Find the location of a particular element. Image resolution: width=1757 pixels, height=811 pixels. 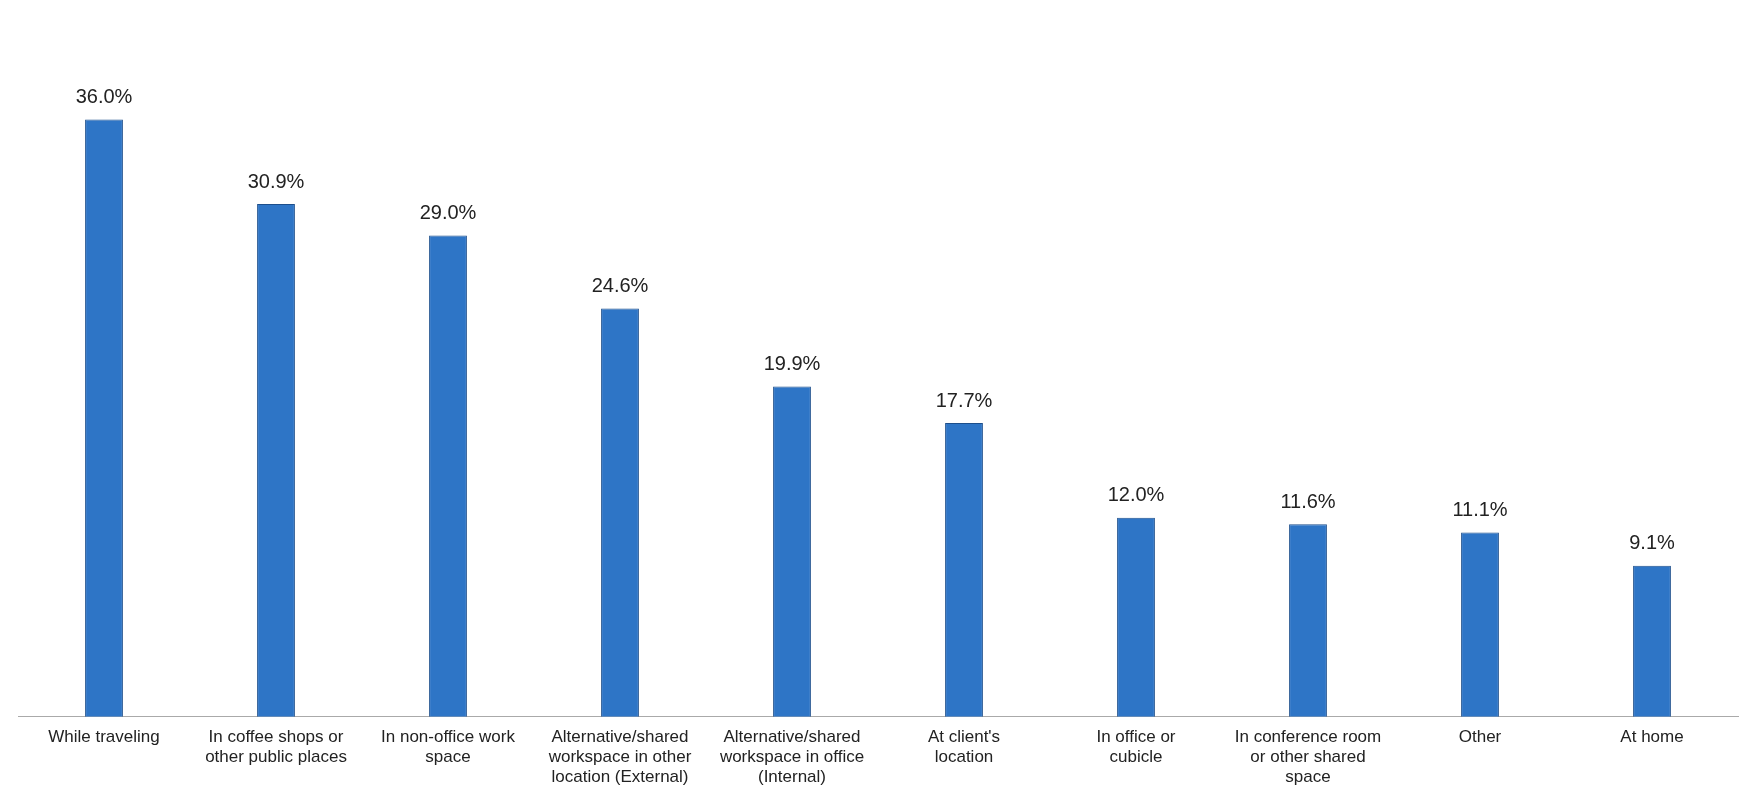

x-tick-label: In non-office work space is located at coordinates (448, 746).